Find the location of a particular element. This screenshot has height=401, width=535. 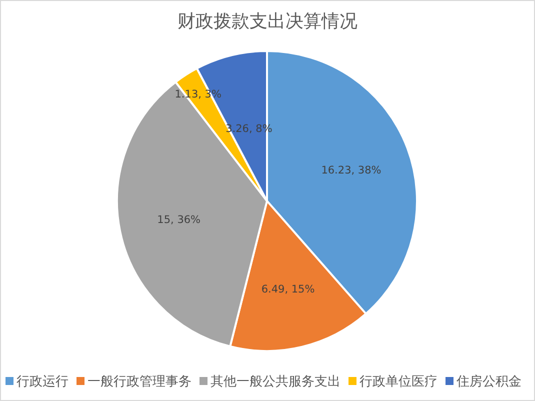

data-label: 6.49, 15% is located at coordinates (288, 290).